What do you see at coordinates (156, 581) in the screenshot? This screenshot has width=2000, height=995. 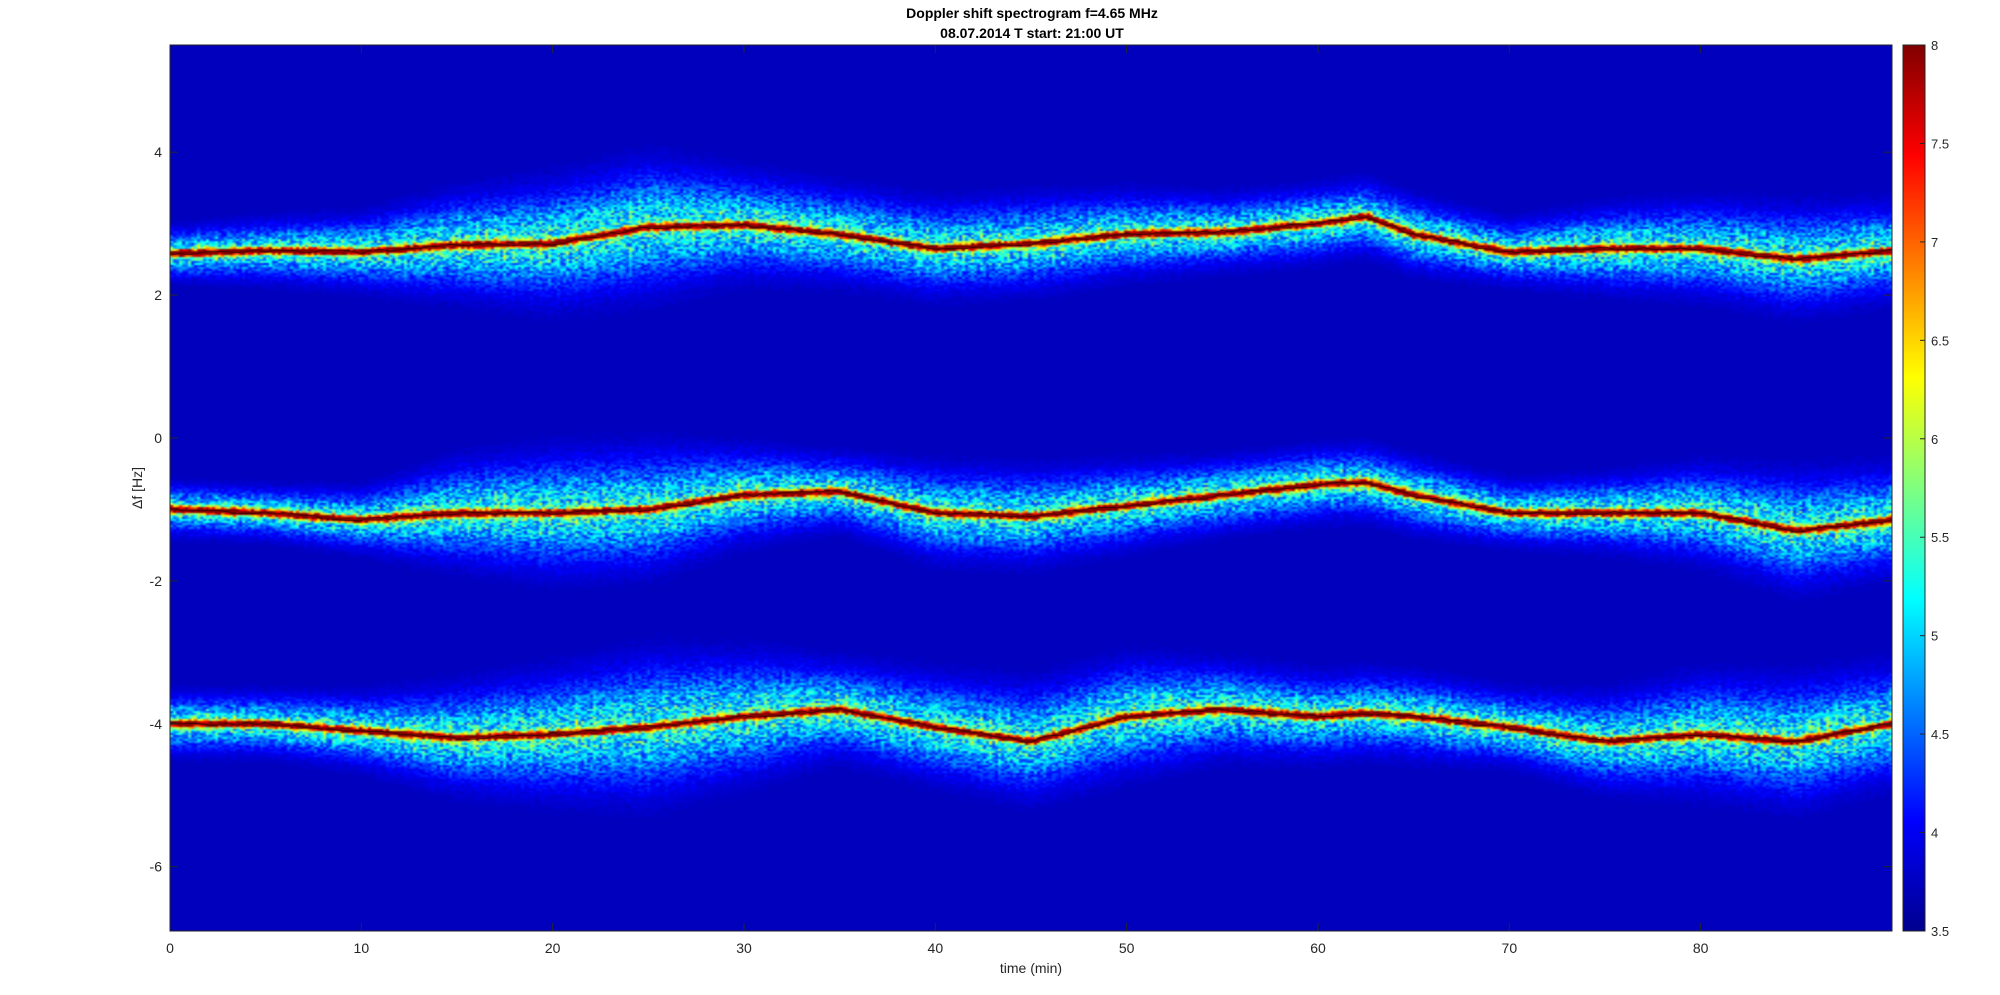 I see `y-tick-label: -2` at bounding box center [156, 581].